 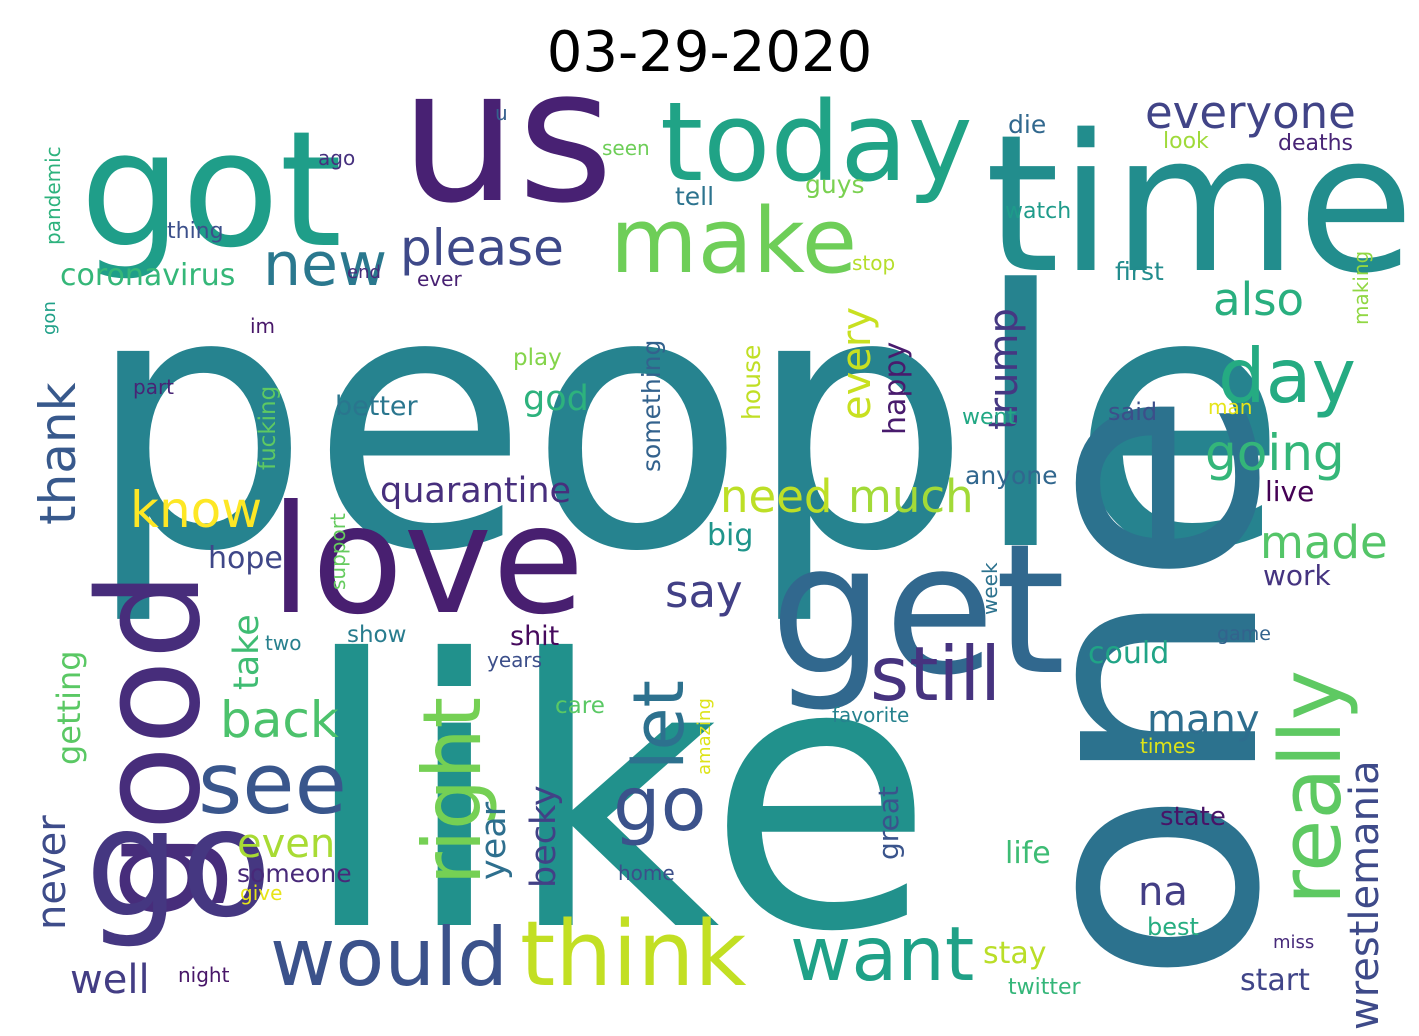 What do you see at coordinates (1015, 953) in the screenshot?
I see `word-stay: stay` at bounding box center [1015, 953].